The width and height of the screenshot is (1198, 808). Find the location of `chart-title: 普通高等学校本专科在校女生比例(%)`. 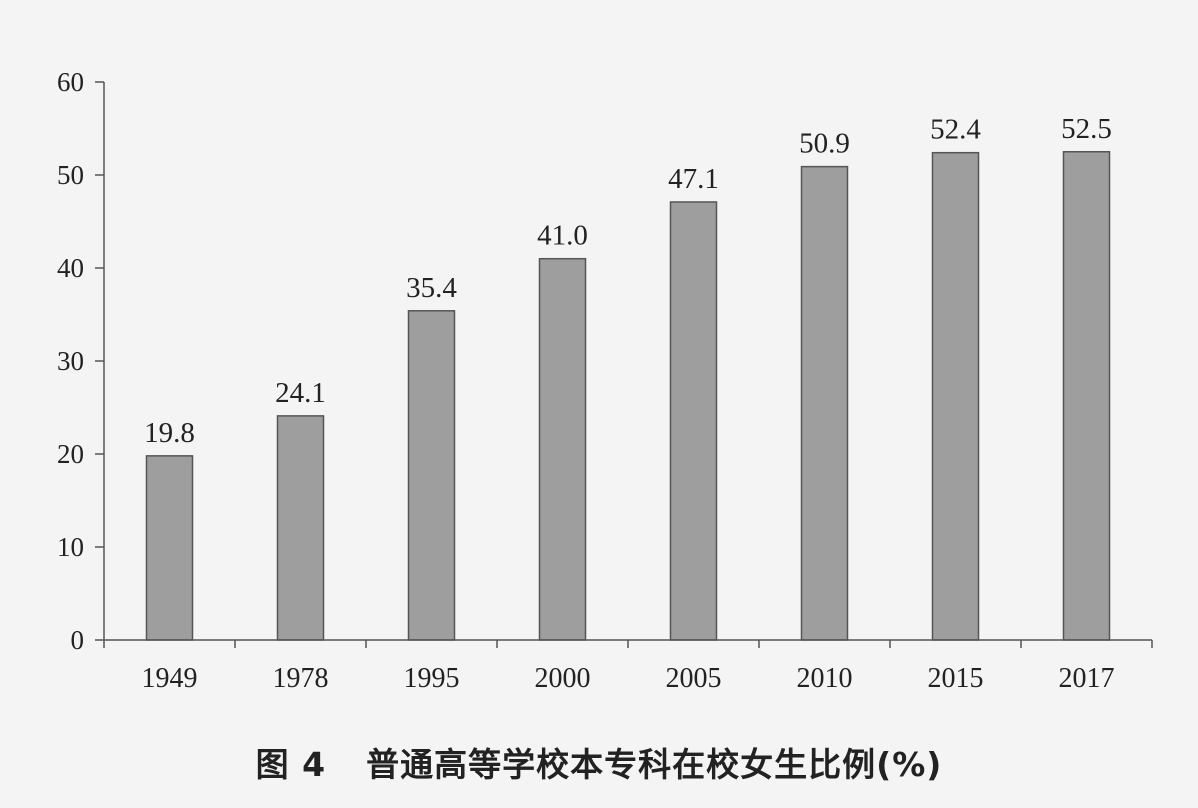

chart-title: 普通高等学校本专科在校女生比例(%) is located at coordinates (654, 764).